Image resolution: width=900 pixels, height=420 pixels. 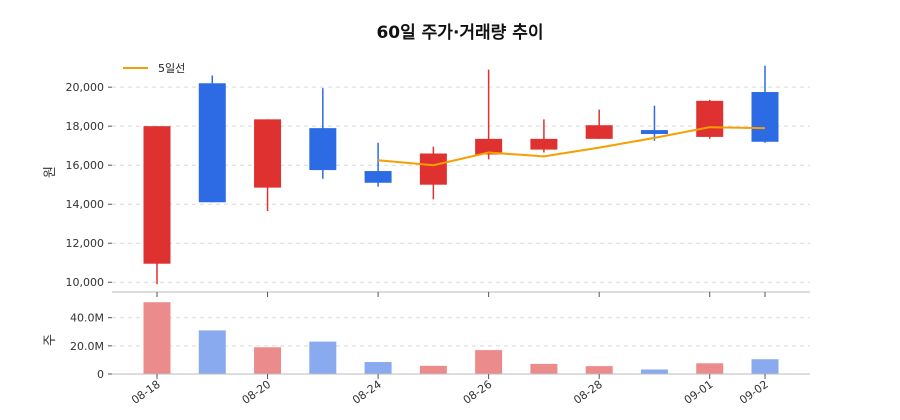 I want to click on price-y-tick-label: 20,000, so click(x=85, y=87).